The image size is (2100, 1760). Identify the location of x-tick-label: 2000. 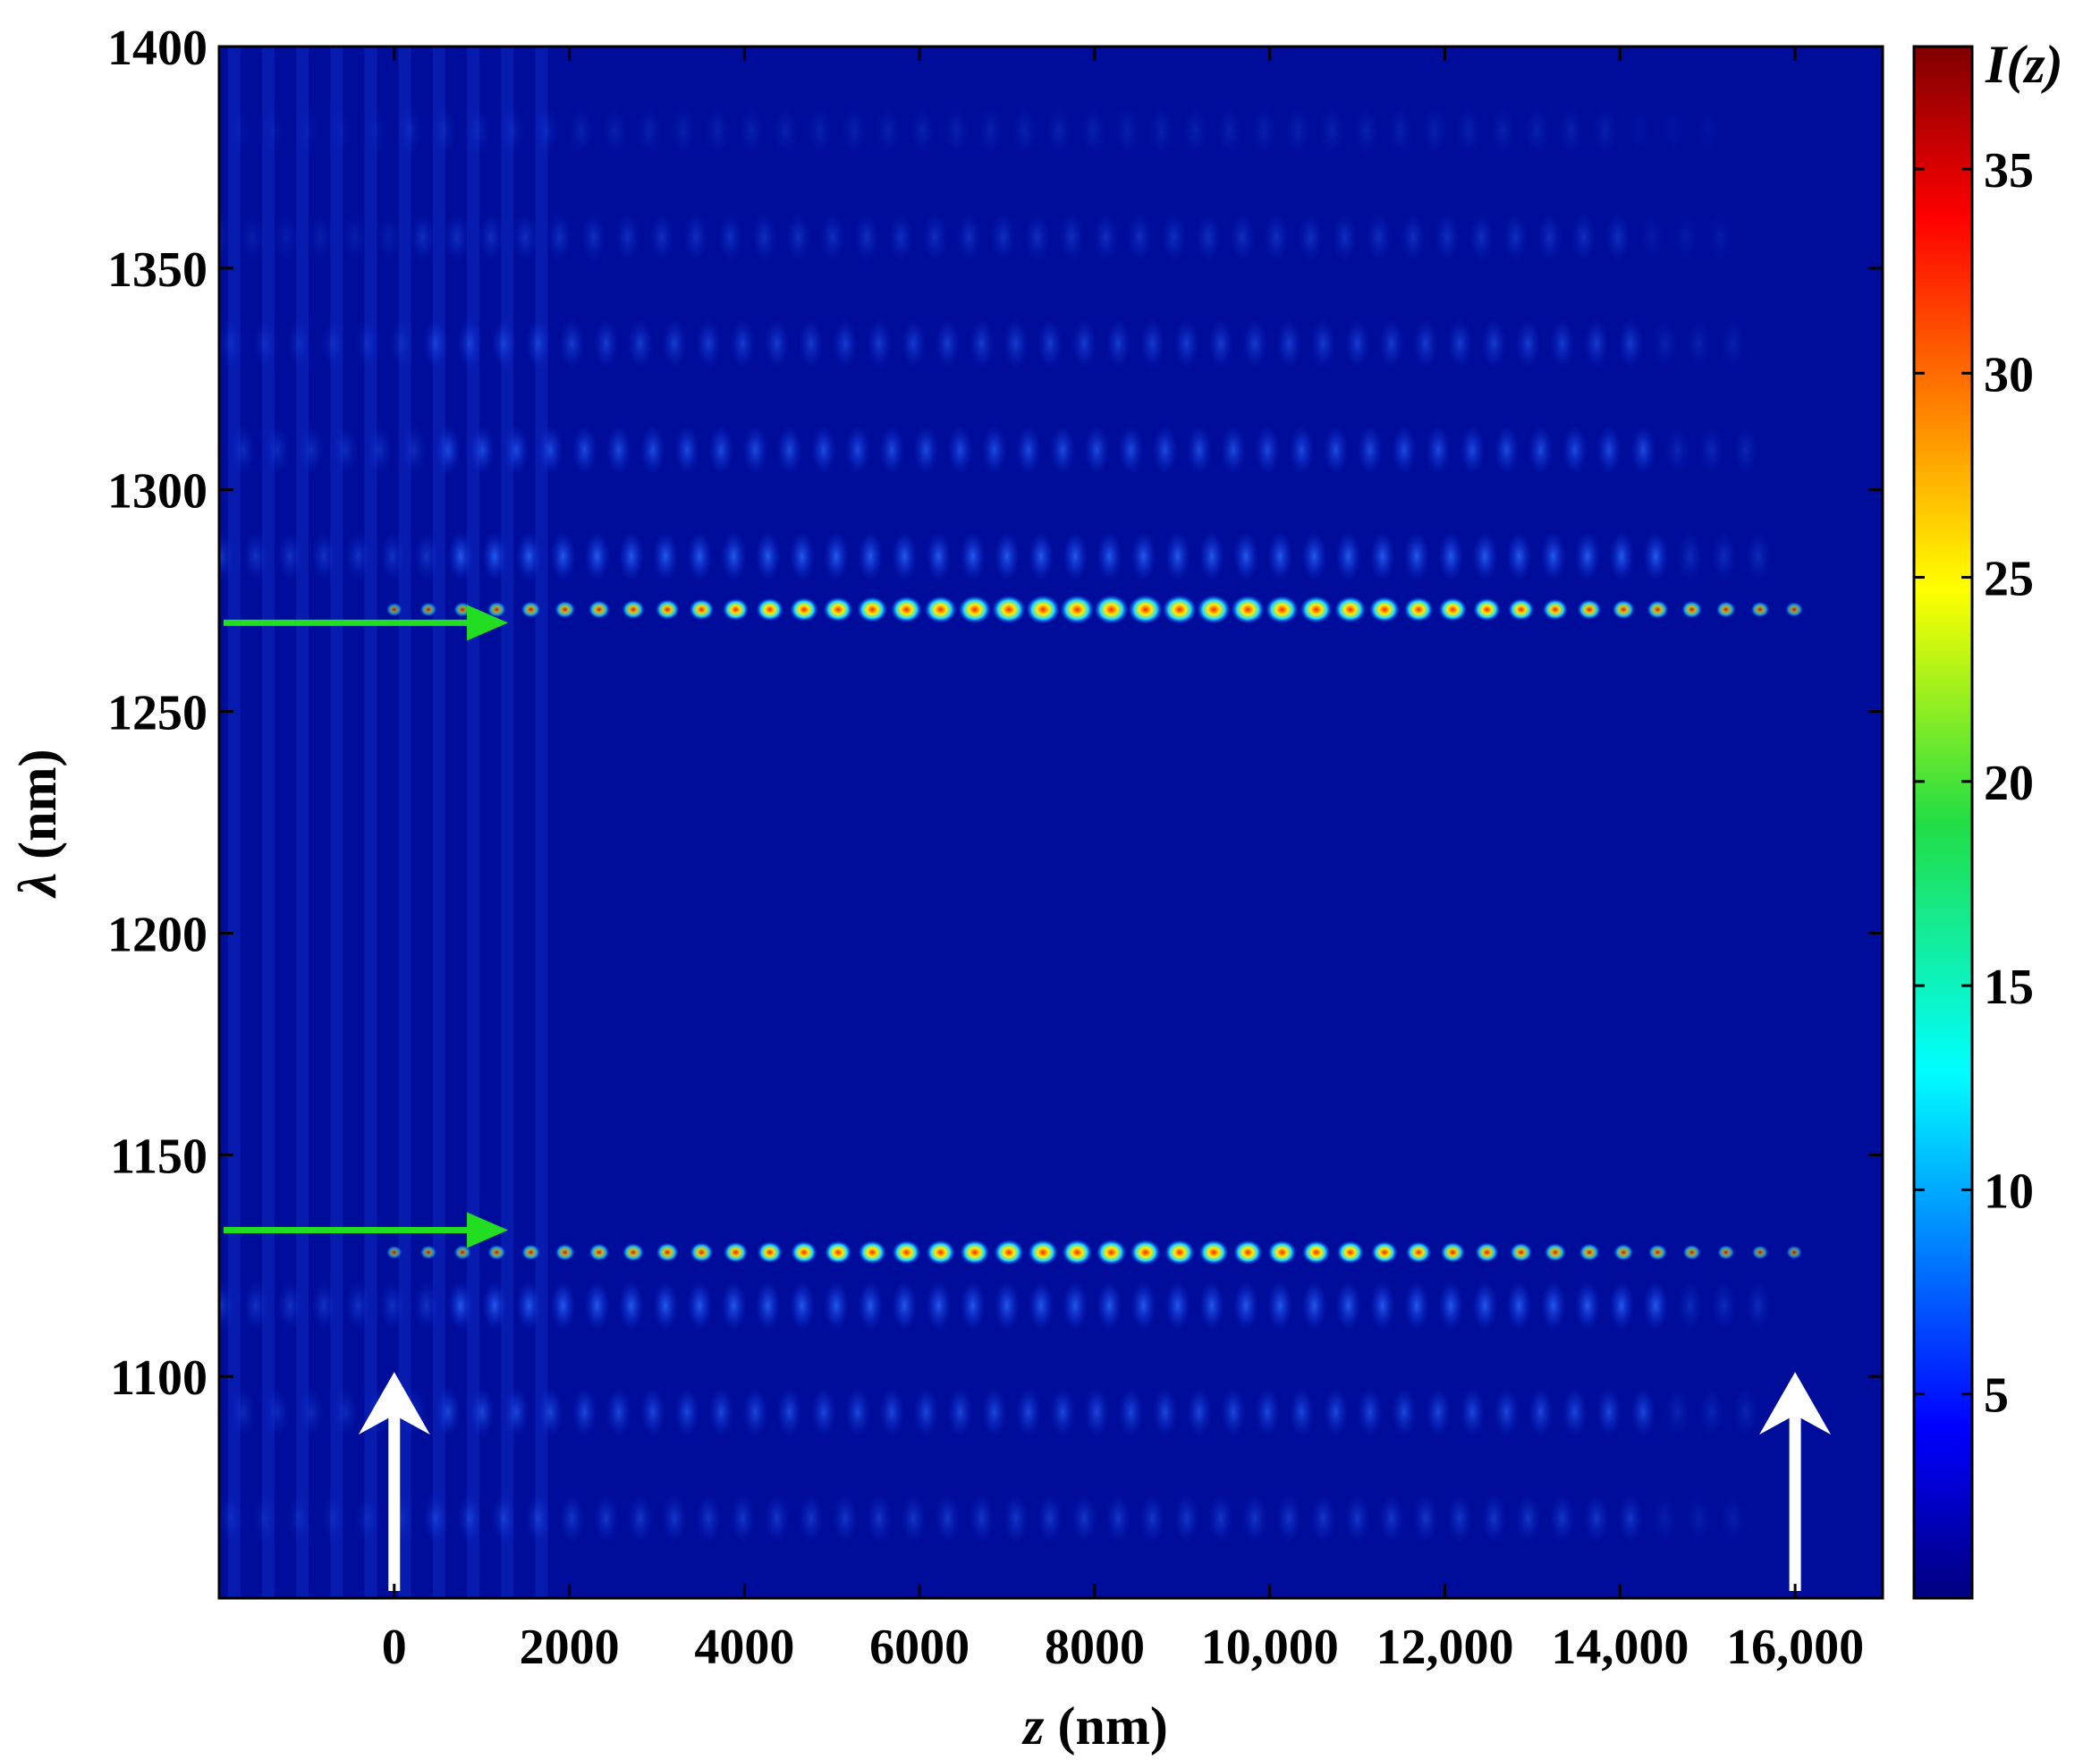
(570, 1647).